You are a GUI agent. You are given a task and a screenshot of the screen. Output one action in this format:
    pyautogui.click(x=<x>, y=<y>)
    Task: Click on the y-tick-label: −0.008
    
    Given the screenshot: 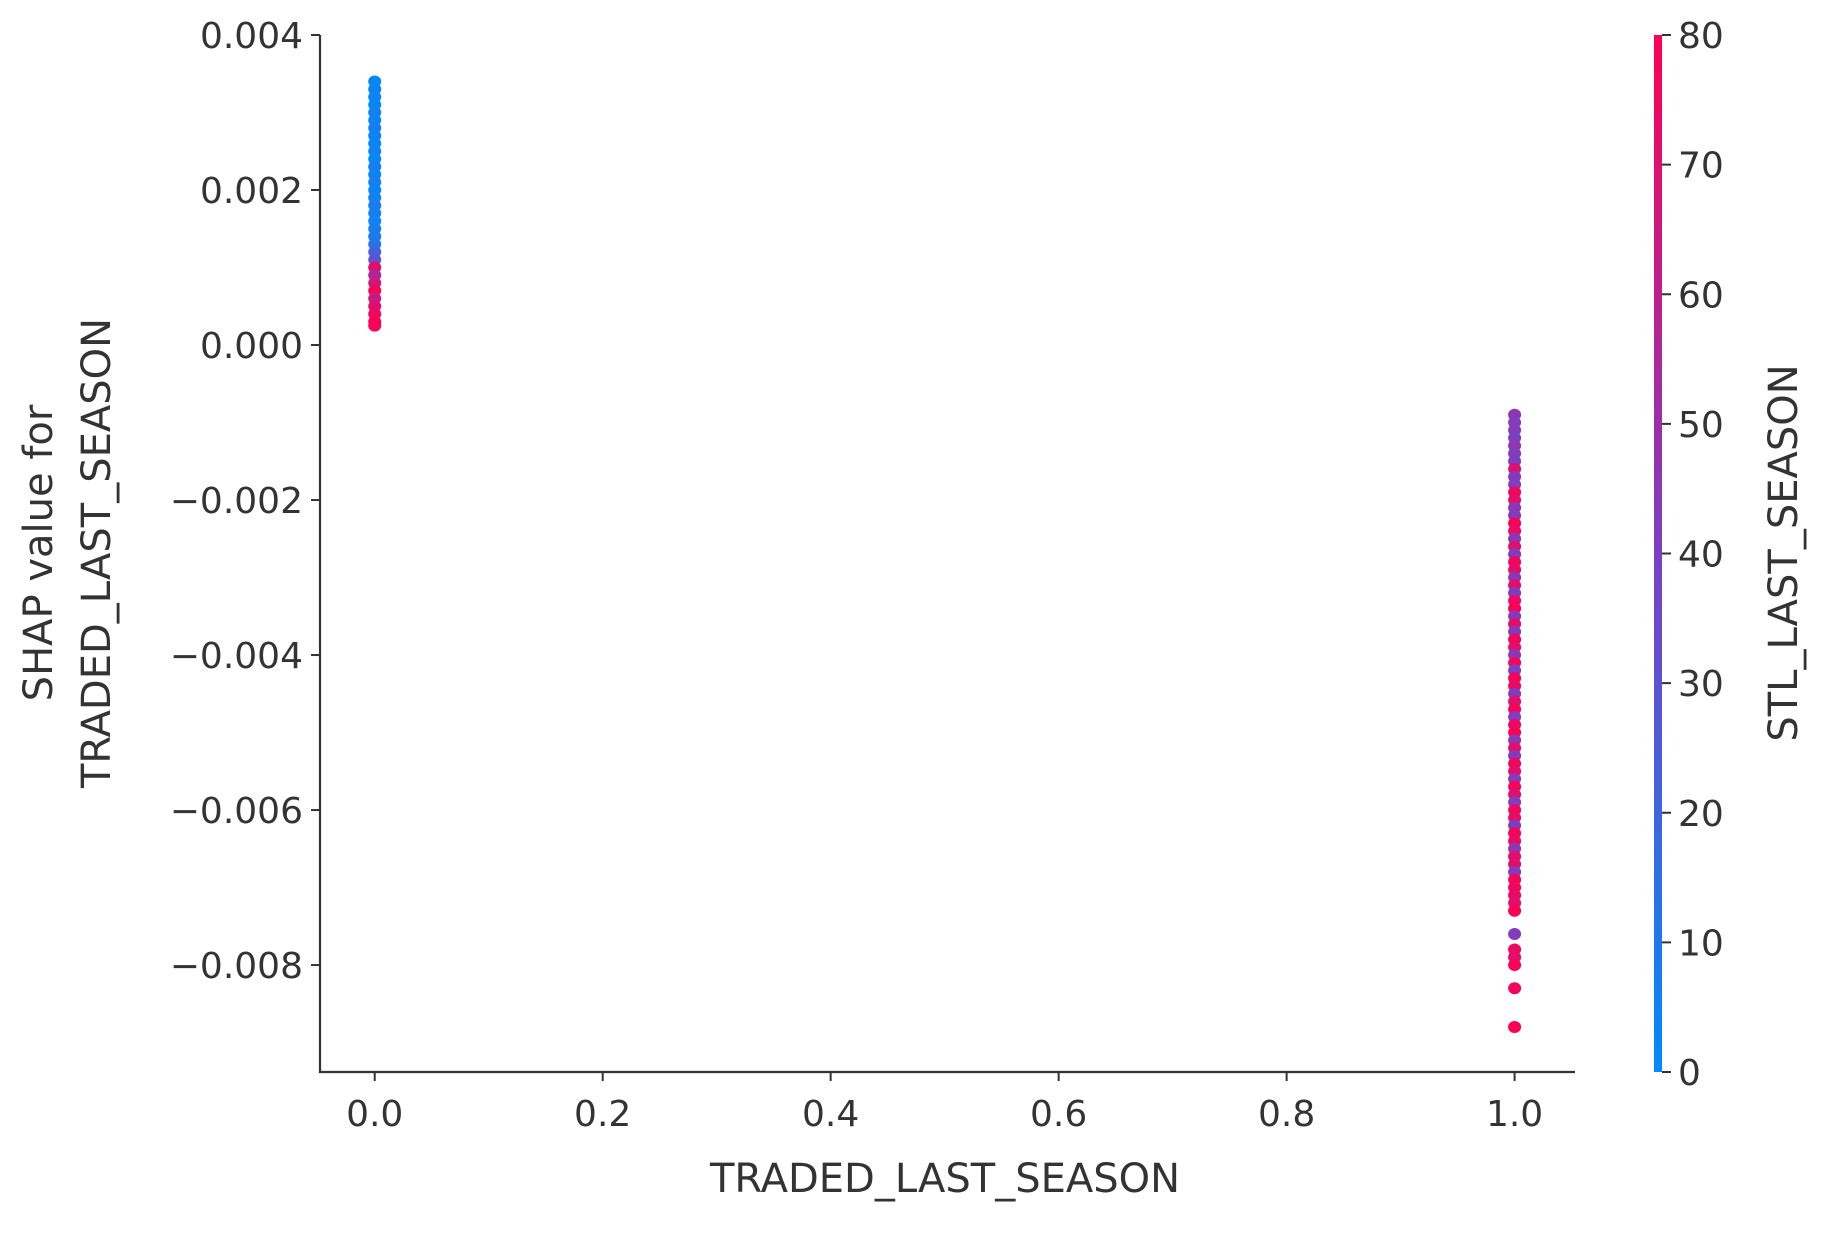 What is the action you would take?
    pyautogui.click(x=236, y=966)
    